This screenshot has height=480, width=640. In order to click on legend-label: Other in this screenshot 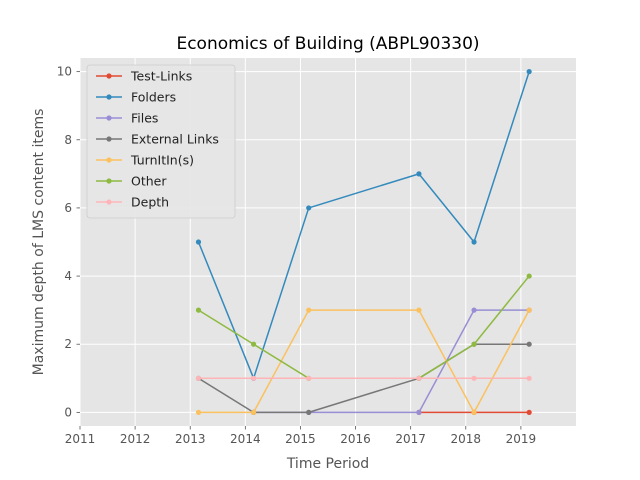, I will do `click(149, 181)`.